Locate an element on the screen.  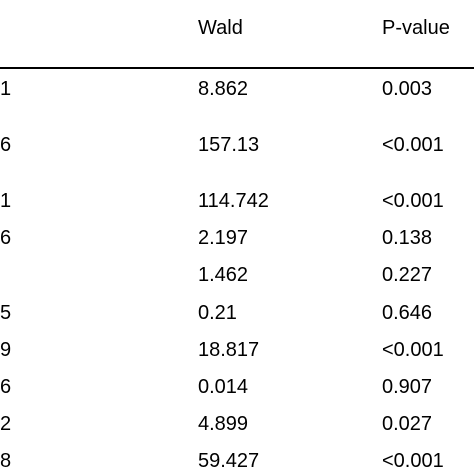
header-p-value: P-value is located at coordinates (416, 28).